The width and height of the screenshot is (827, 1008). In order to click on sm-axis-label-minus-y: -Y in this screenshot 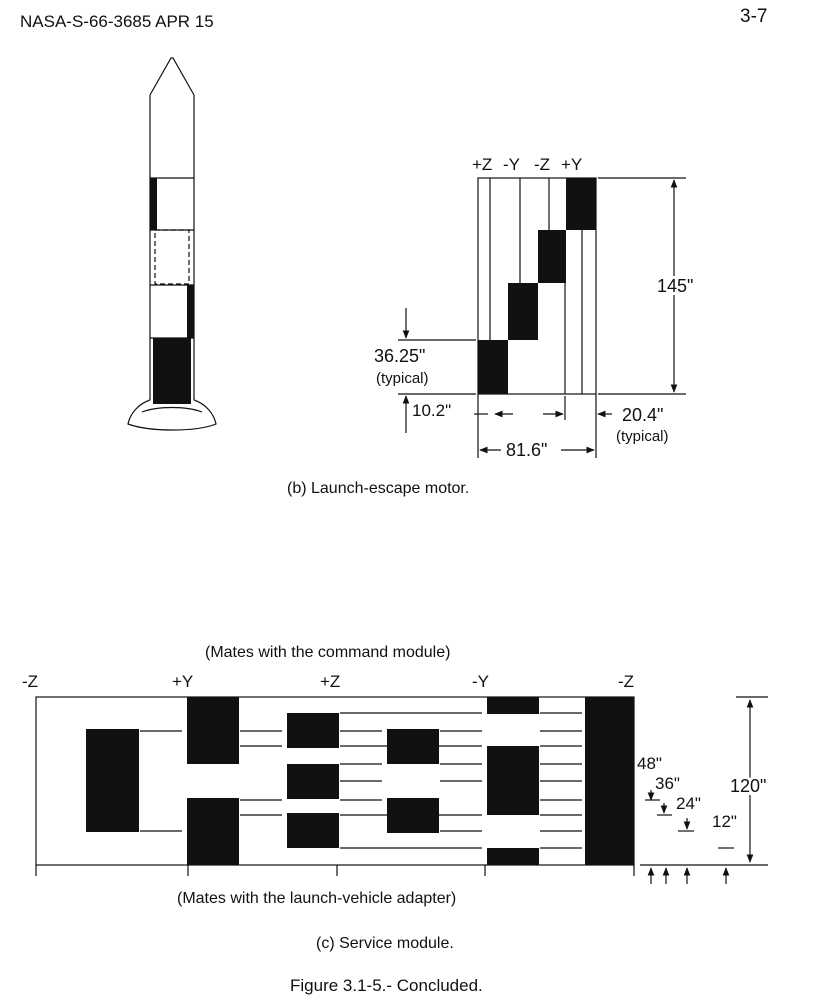, I will do `click(480, 681)`.